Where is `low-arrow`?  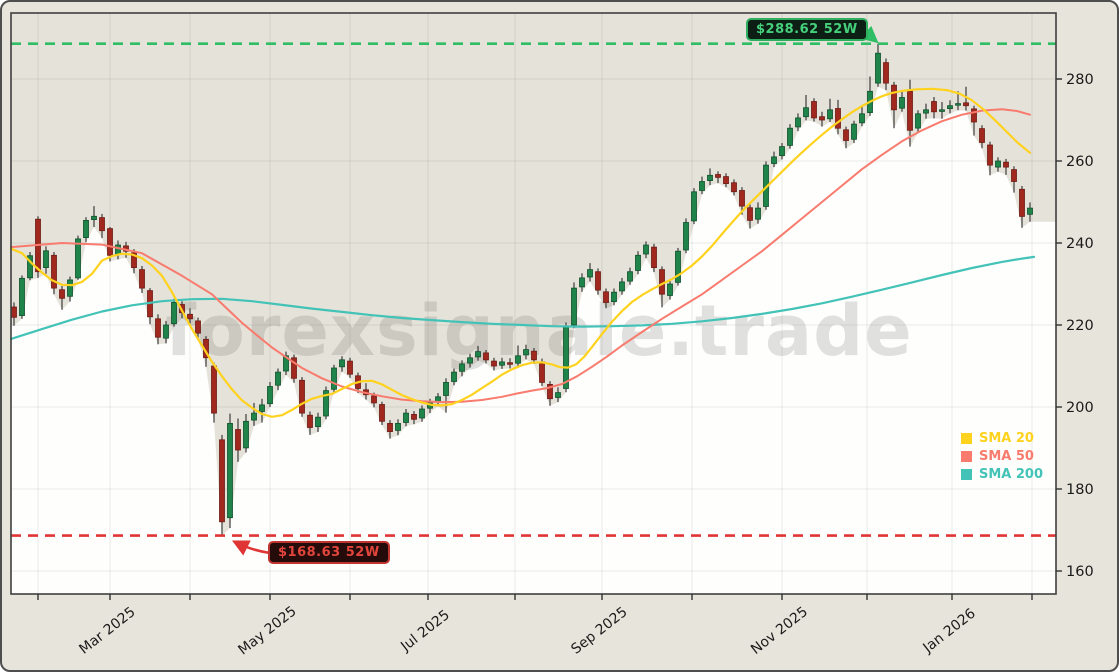
low-arrow is located at coordinates (251, 548).